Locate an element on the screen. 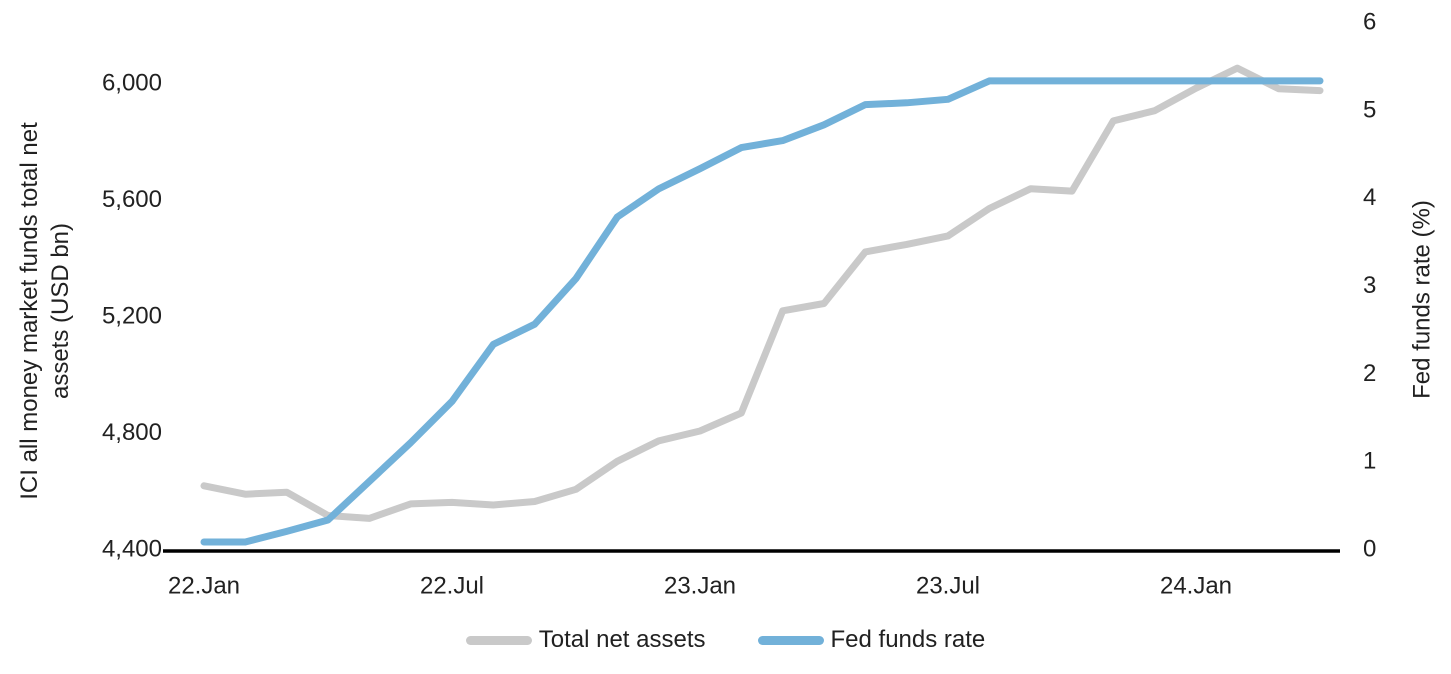  left-axis-tick-label: 5,600 is located at coordinates (132, 199).